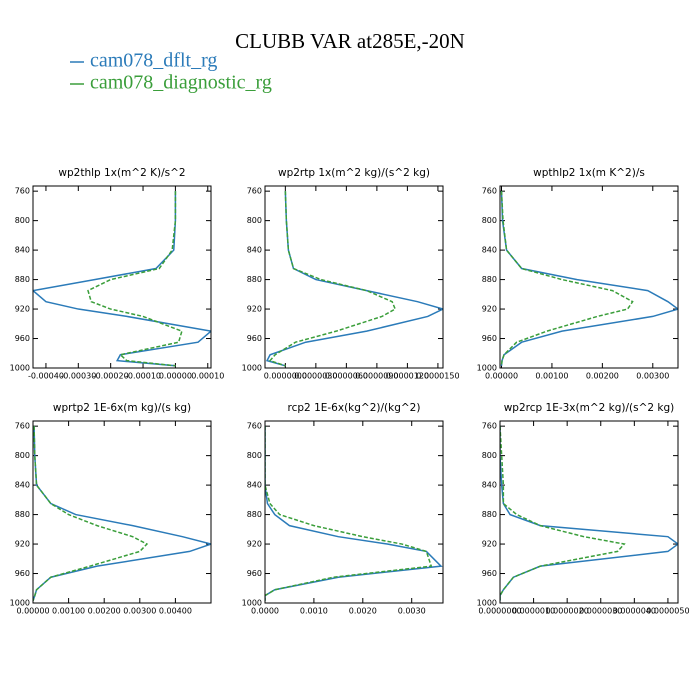 This screenshot has height=700, width=700. Describe the element at coordinates (354, 173) in the screenshot. I see `panel-title: wp2rtp 1x(m^2 kg)/(s^2 kg)` at that location.